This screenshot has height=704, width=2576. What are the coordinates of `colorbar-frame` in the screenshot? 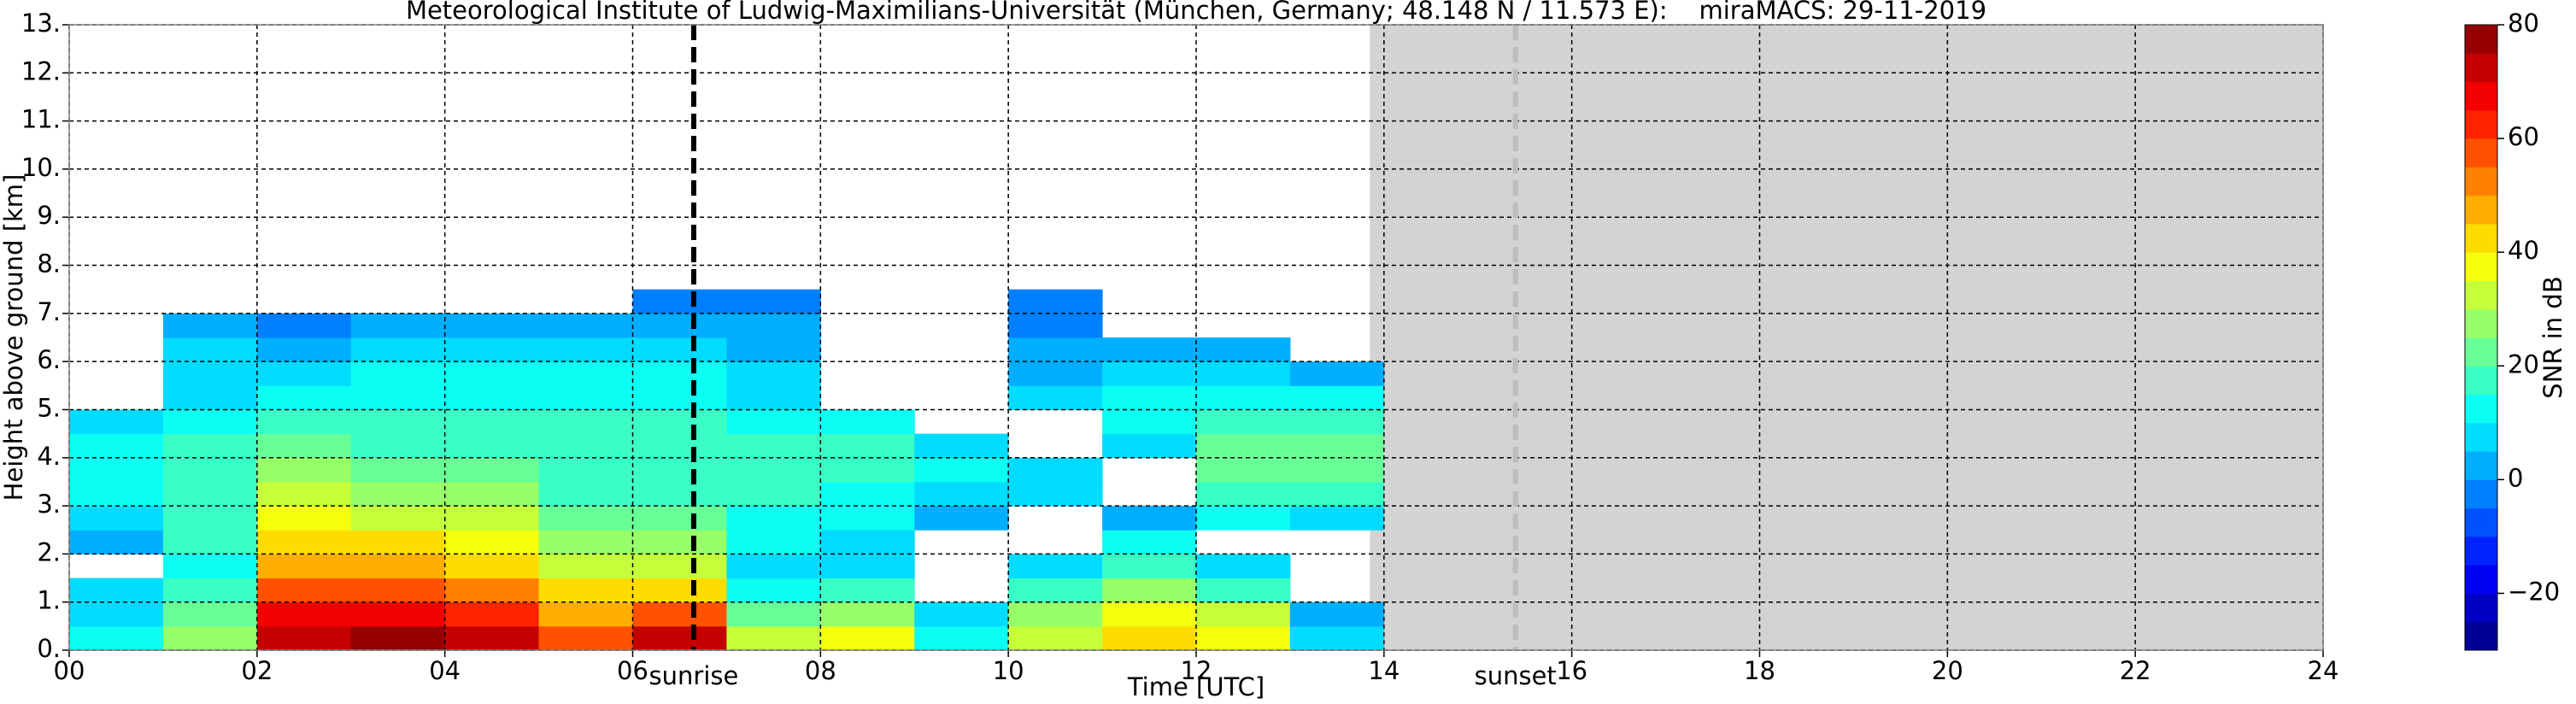 It's located at (2481, 337).